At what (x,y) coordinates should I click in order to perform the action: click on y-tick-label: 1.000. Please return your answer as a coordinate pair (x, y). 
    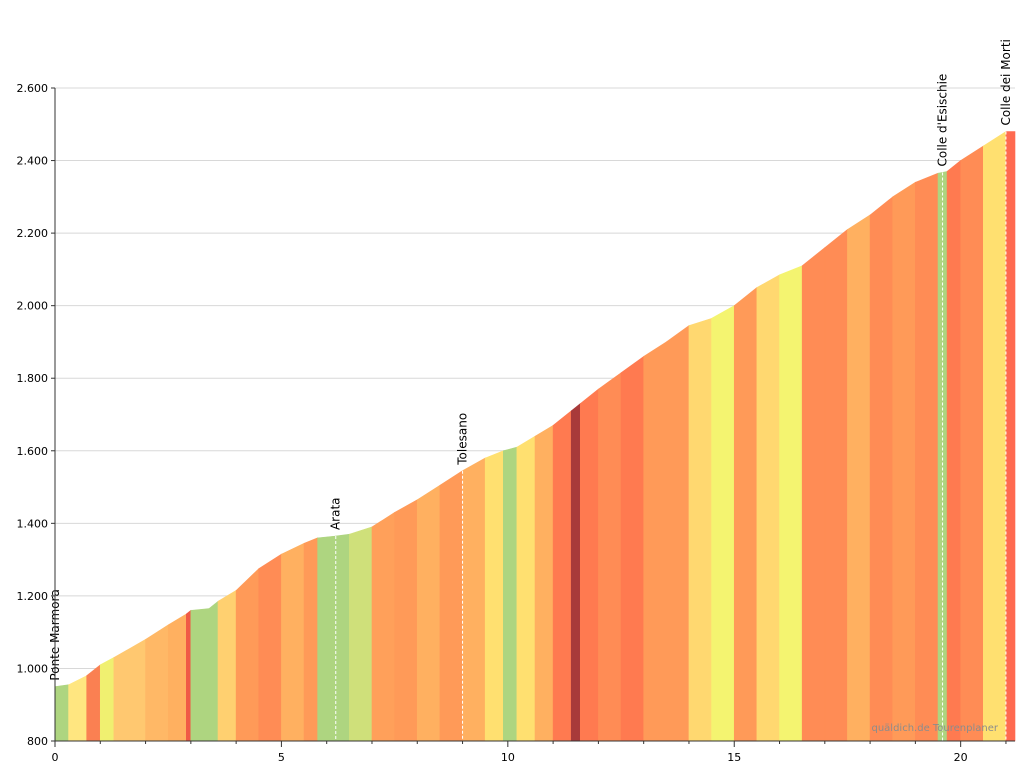
    Looking at the image, I should click on (33, 668).